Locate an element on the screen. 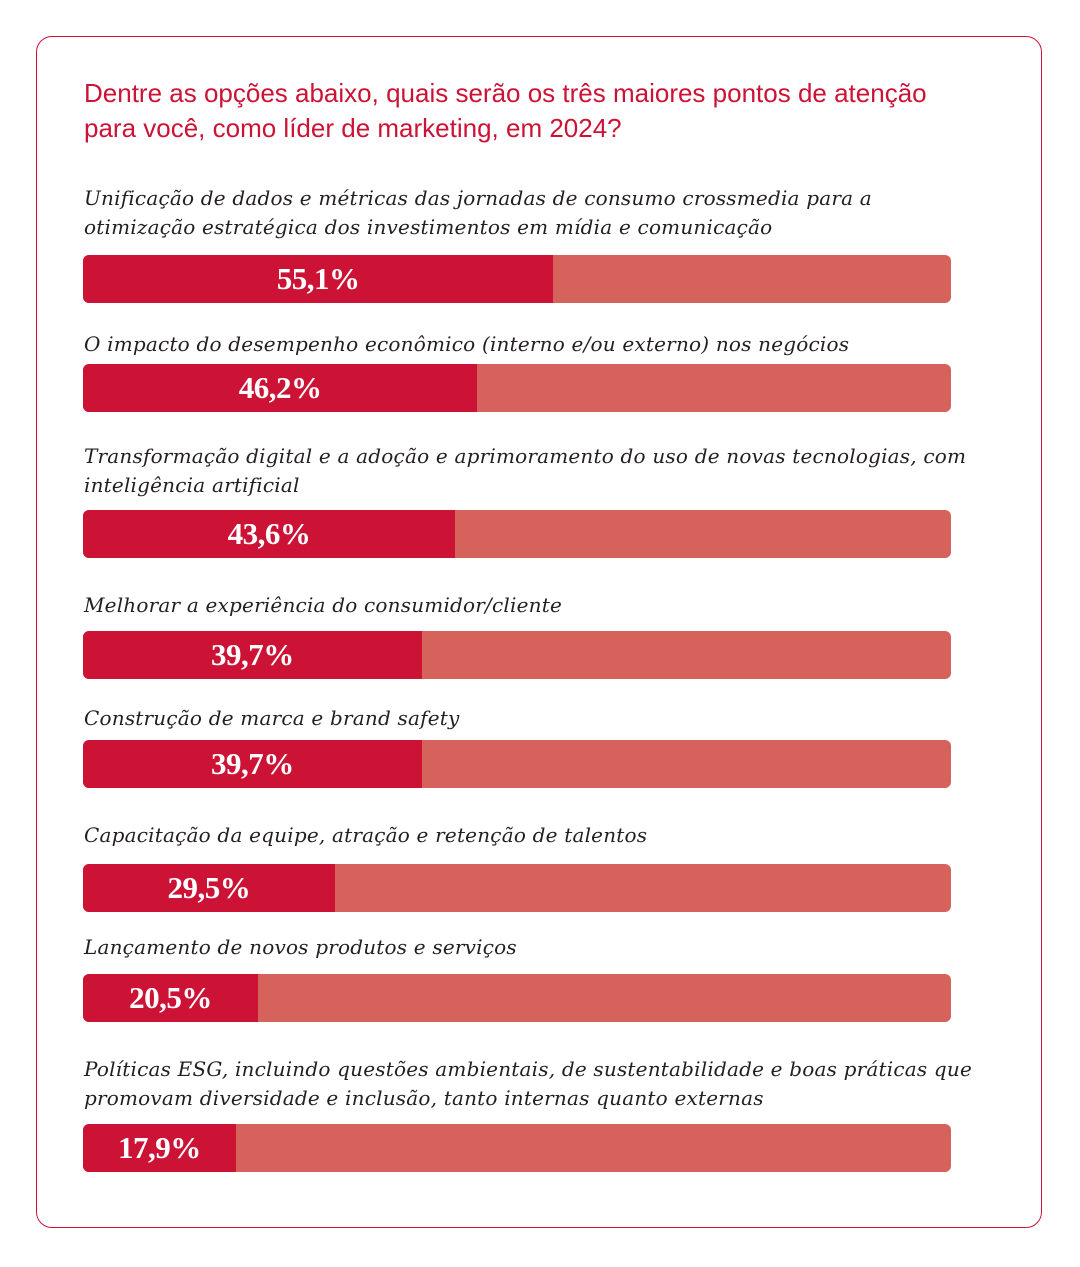 This screenshot has height=1267, width=1080. bar-value-label: 46,2% is located at coordinates (280, 387).